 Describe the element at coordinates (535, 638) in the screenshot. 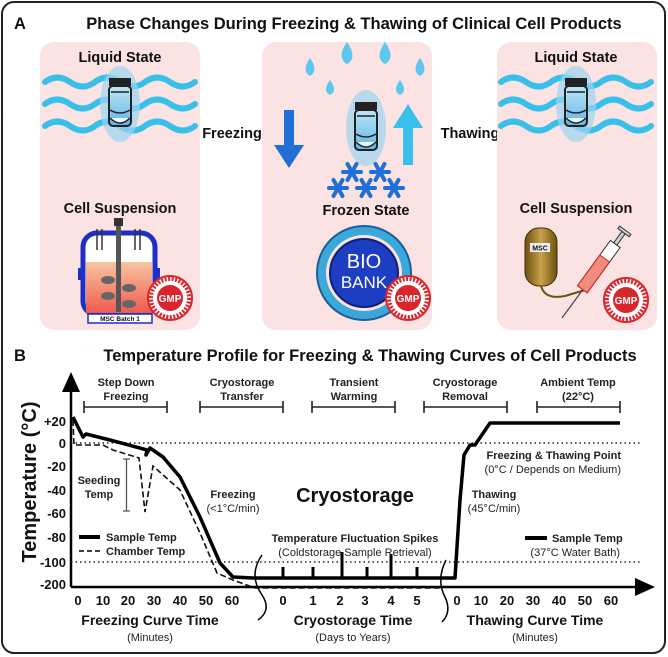

I see `thawing-x-unit: (Minutes)` at that location.